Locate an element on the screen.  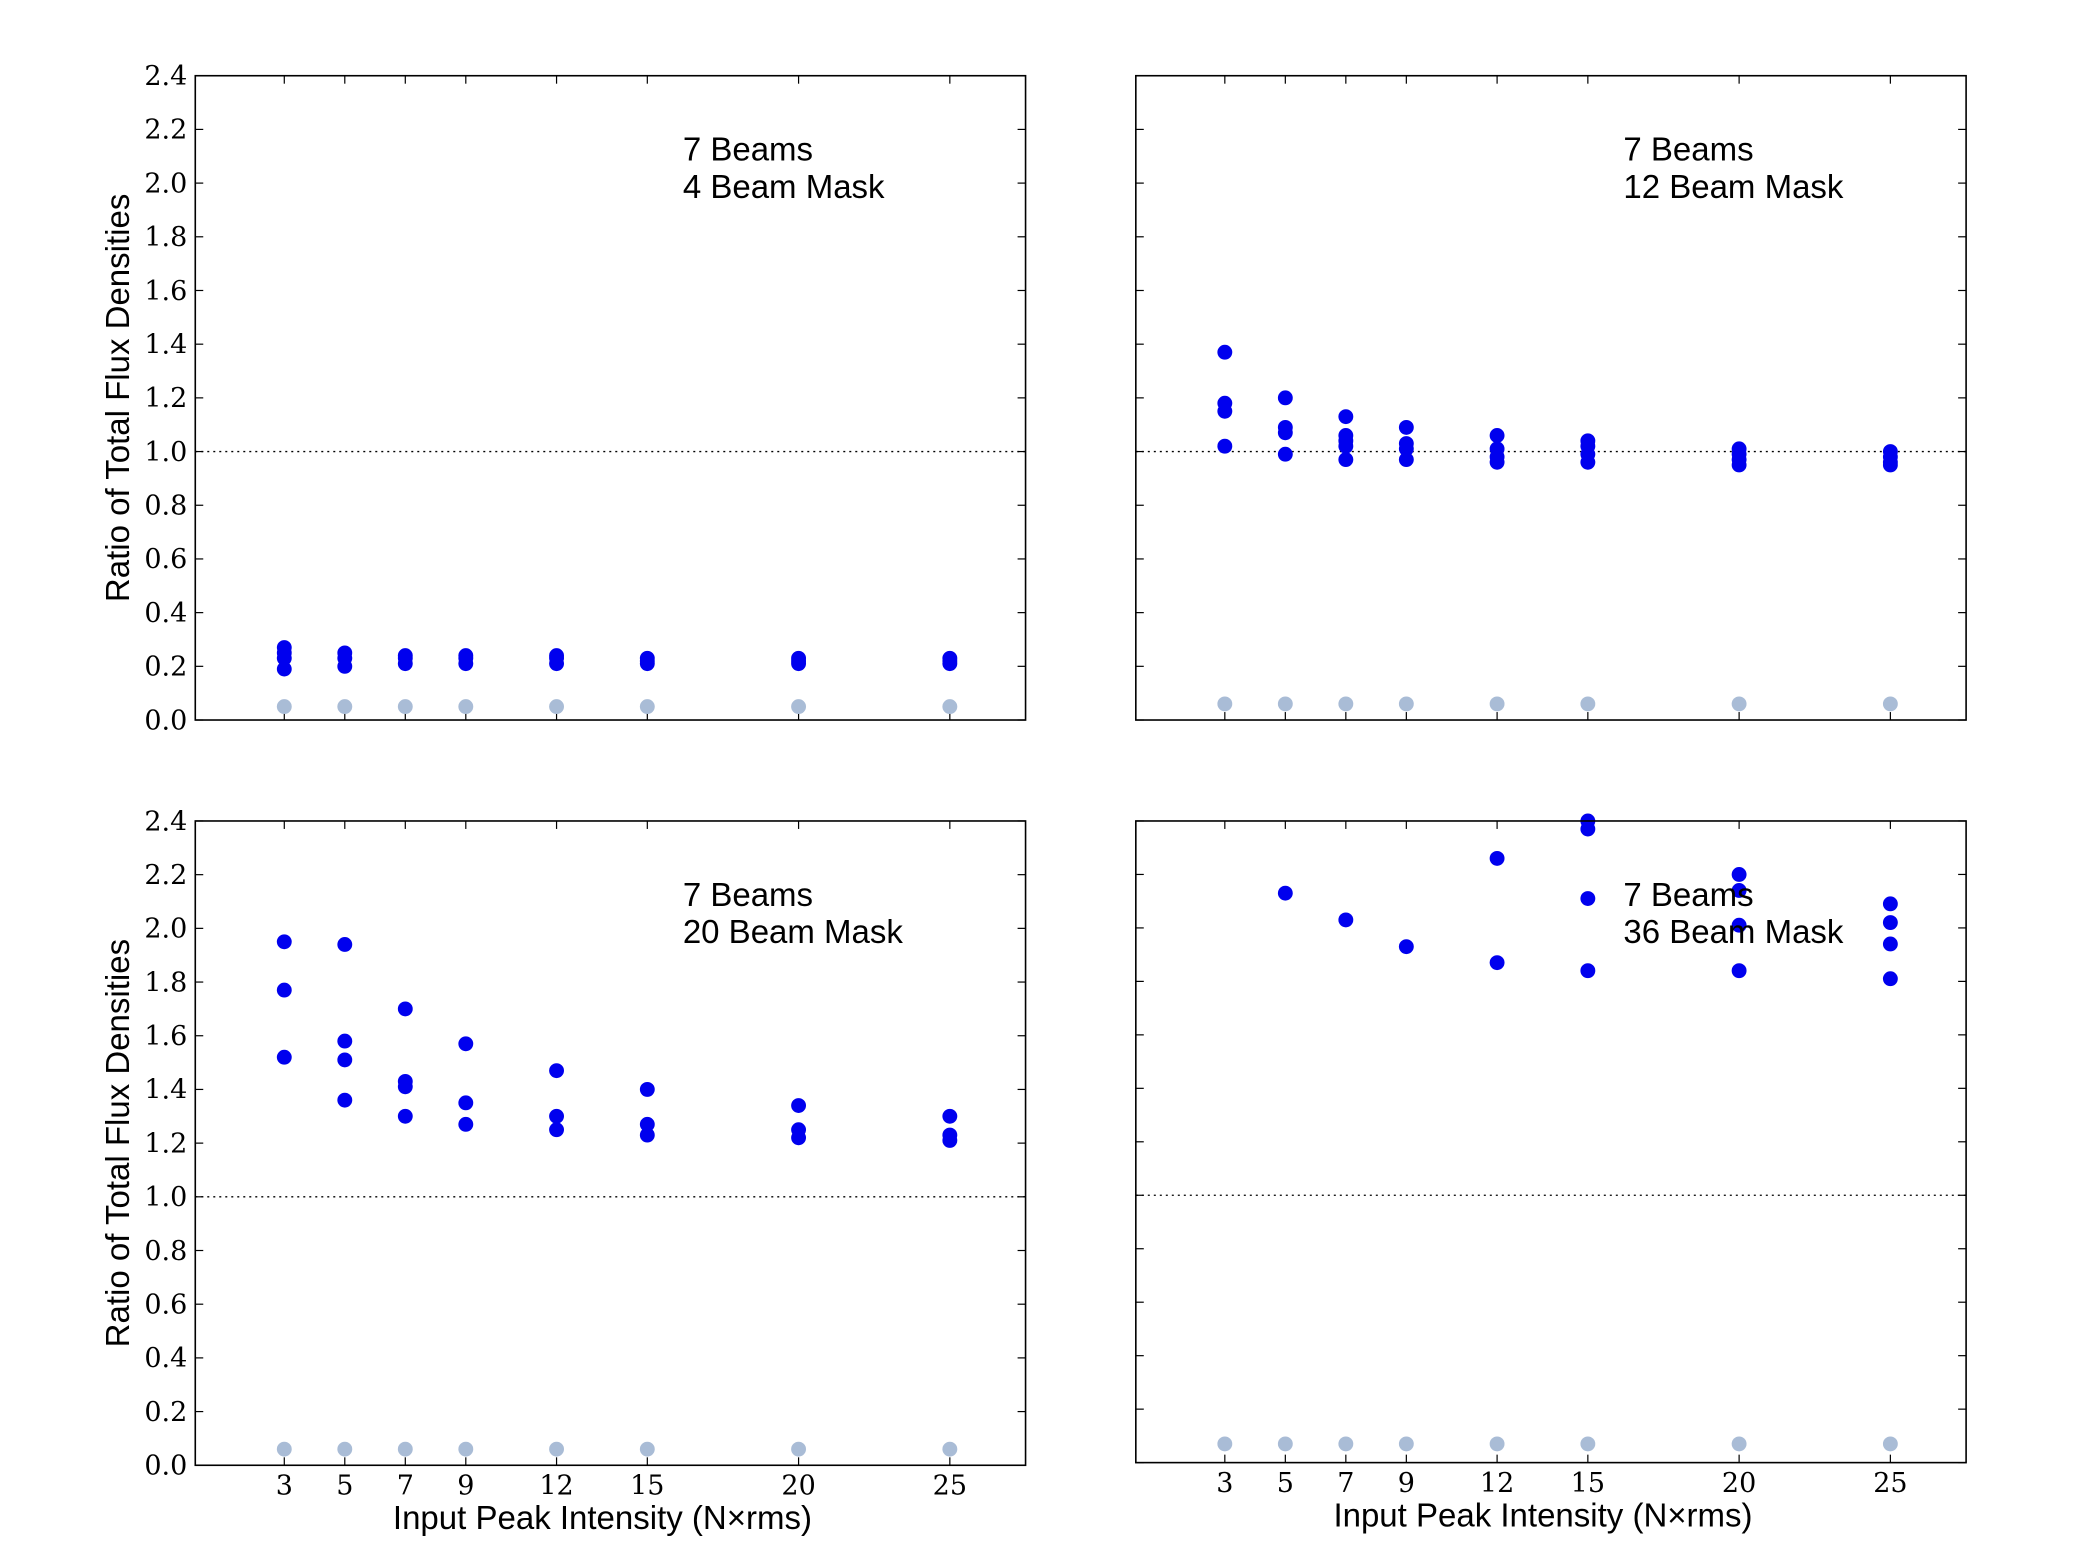
x-tick-label: 12 is located at coordinates (556, 1485).